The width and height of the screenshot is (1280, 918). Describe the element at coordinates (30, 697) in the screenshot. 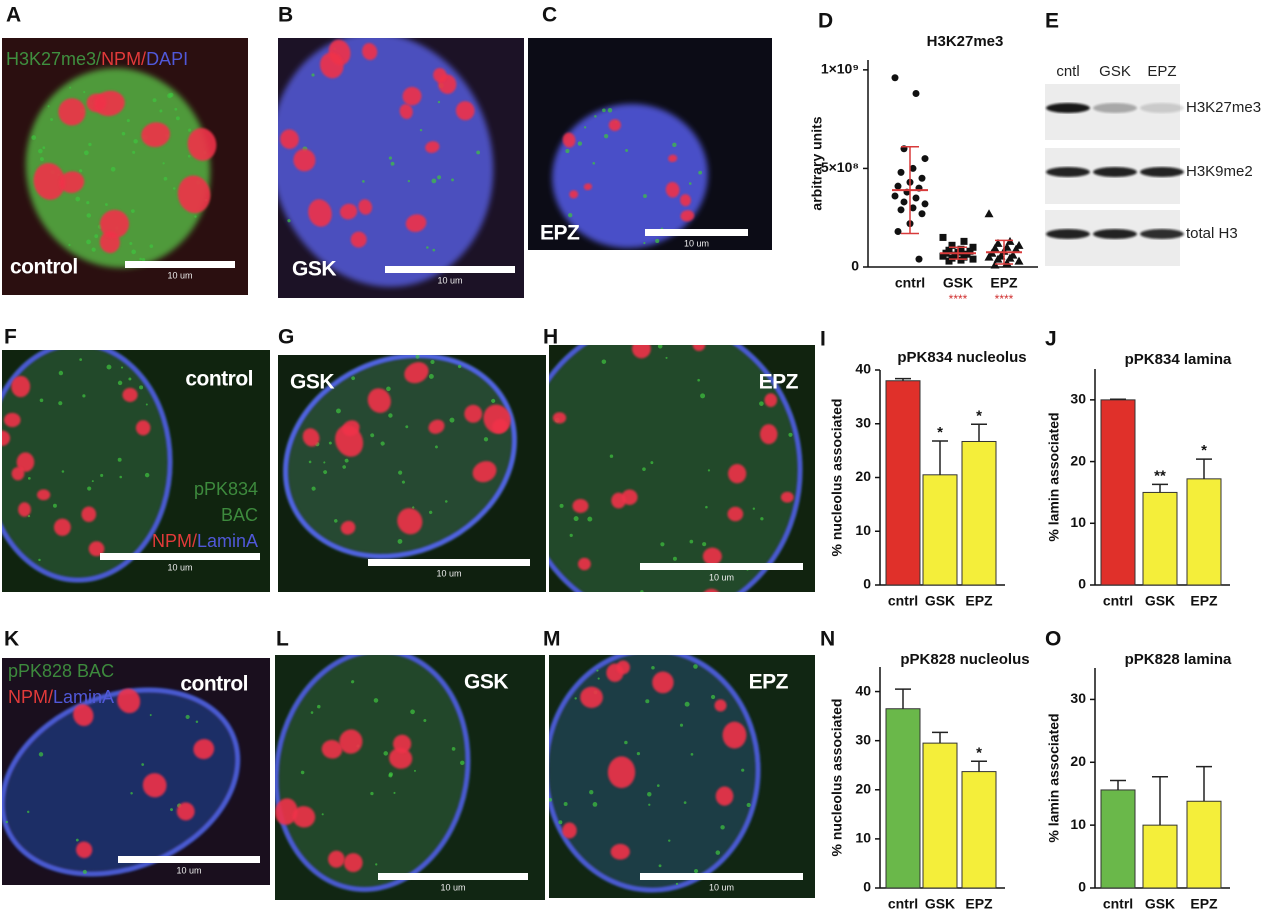

I see `legend-part: NPM/` at that location.